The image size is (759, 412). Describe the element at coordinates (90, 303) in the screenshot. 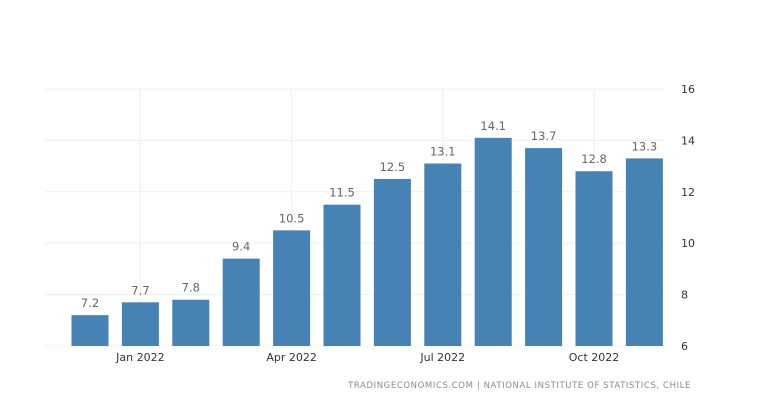

I see `data-label: 7.2` at that location.